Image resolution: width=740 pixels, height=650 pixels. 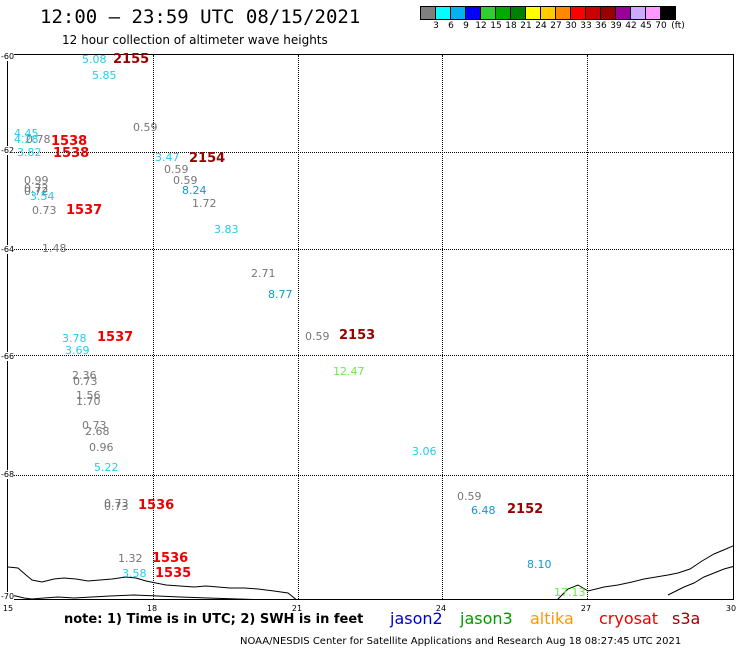 What do you see at coordinates (88, 401) in the screenshot?
I see `wave-height-value: 1.70` at bounding box center [88, 401].